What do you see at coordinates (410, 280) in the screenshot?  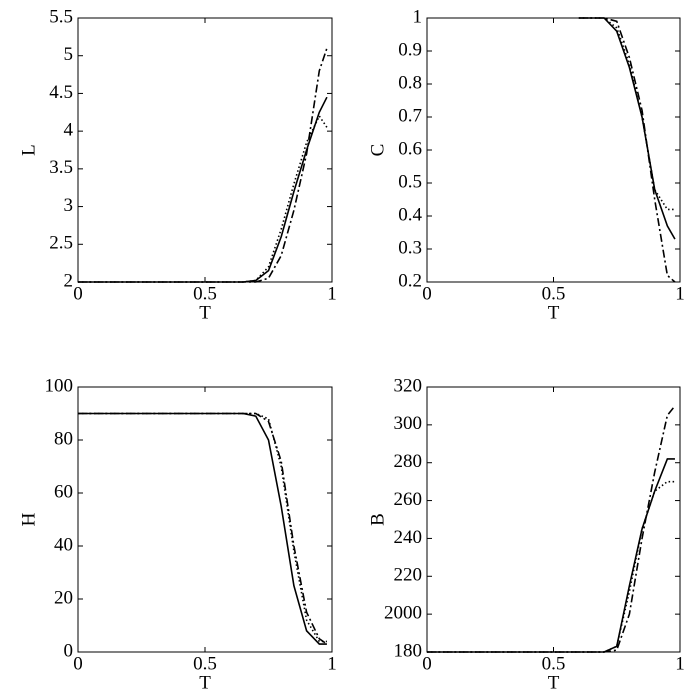 I see `y-tick-label: 0.2` at bounding box center [410, 280].